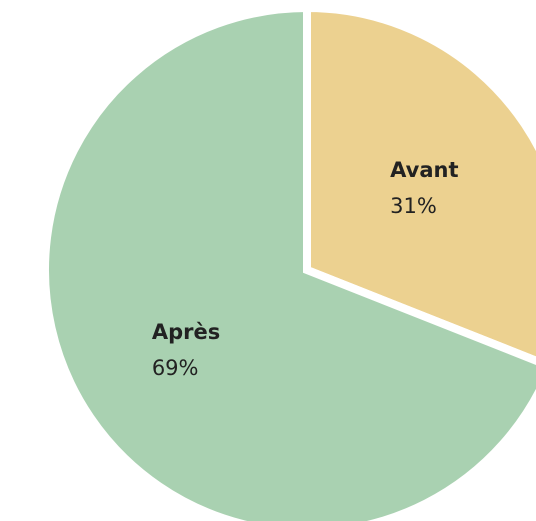 This screenshot has width=536, height=521. Describe the element at coordinates (186, 332) in the screenshot. I see `slice-label: Après` at that location.